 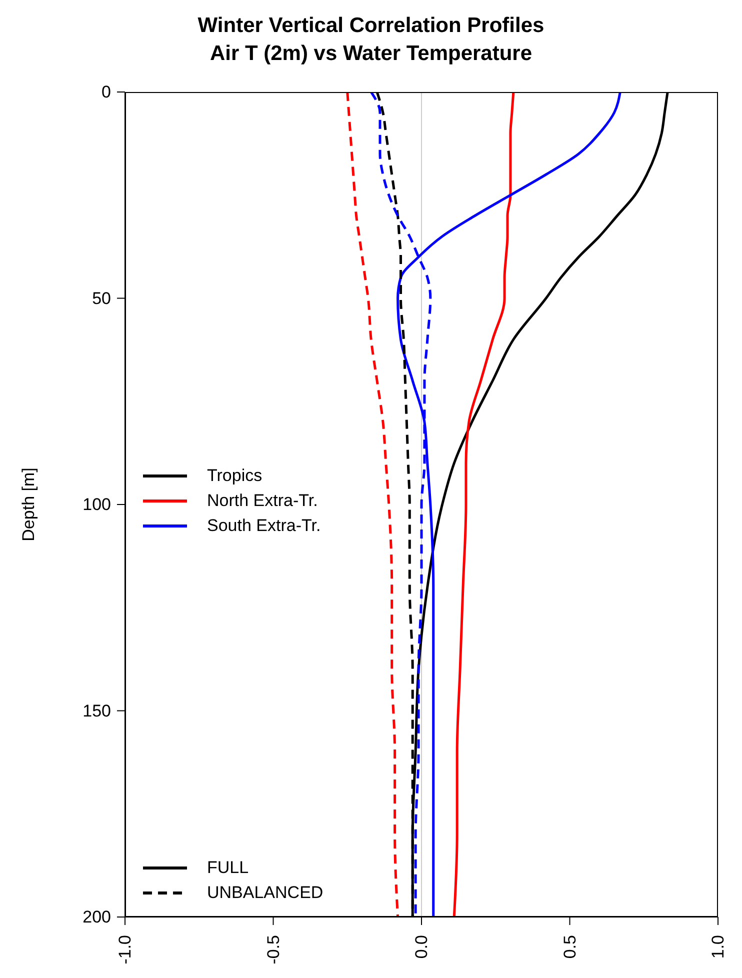 What do you see at coordinates (264, 526) in the screenshot?
I see `legend-label: South Extra-Tr.` at bounding box center [264, 526].